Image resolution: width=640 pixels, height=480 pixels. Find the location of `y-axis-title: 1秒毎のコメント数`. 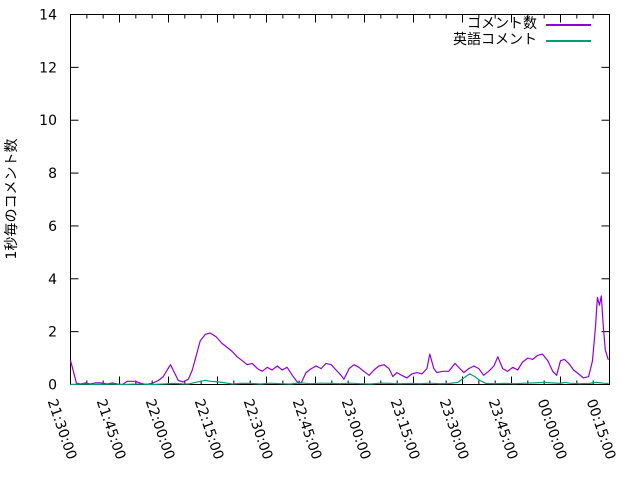

y-axis-title: 1秒毎のコメント数 is located at coordinates (12, 199).